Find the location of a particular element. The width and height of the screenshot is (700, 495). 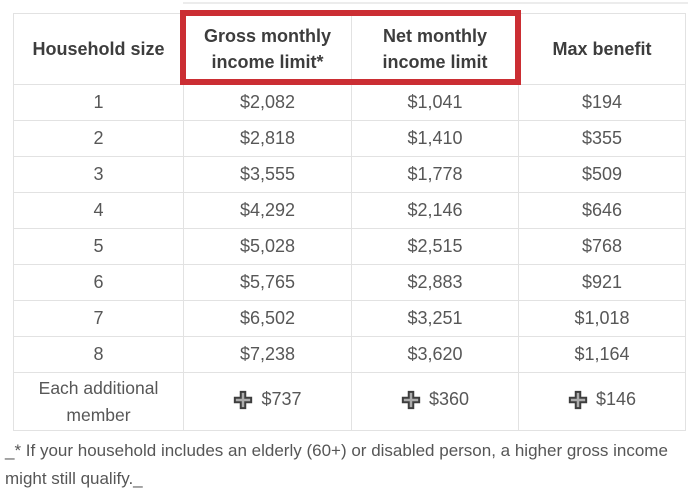

value-cell: $194 is located at coordinates (602, 102).